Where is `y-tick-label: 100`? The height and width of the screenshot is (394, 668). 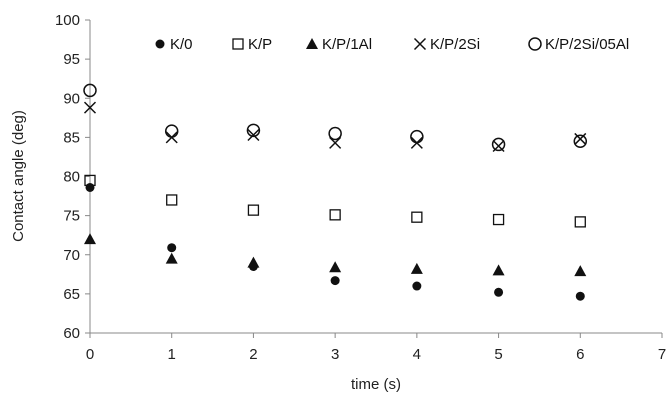 y-tick-label: 100 is located at coordinates (67, 20).